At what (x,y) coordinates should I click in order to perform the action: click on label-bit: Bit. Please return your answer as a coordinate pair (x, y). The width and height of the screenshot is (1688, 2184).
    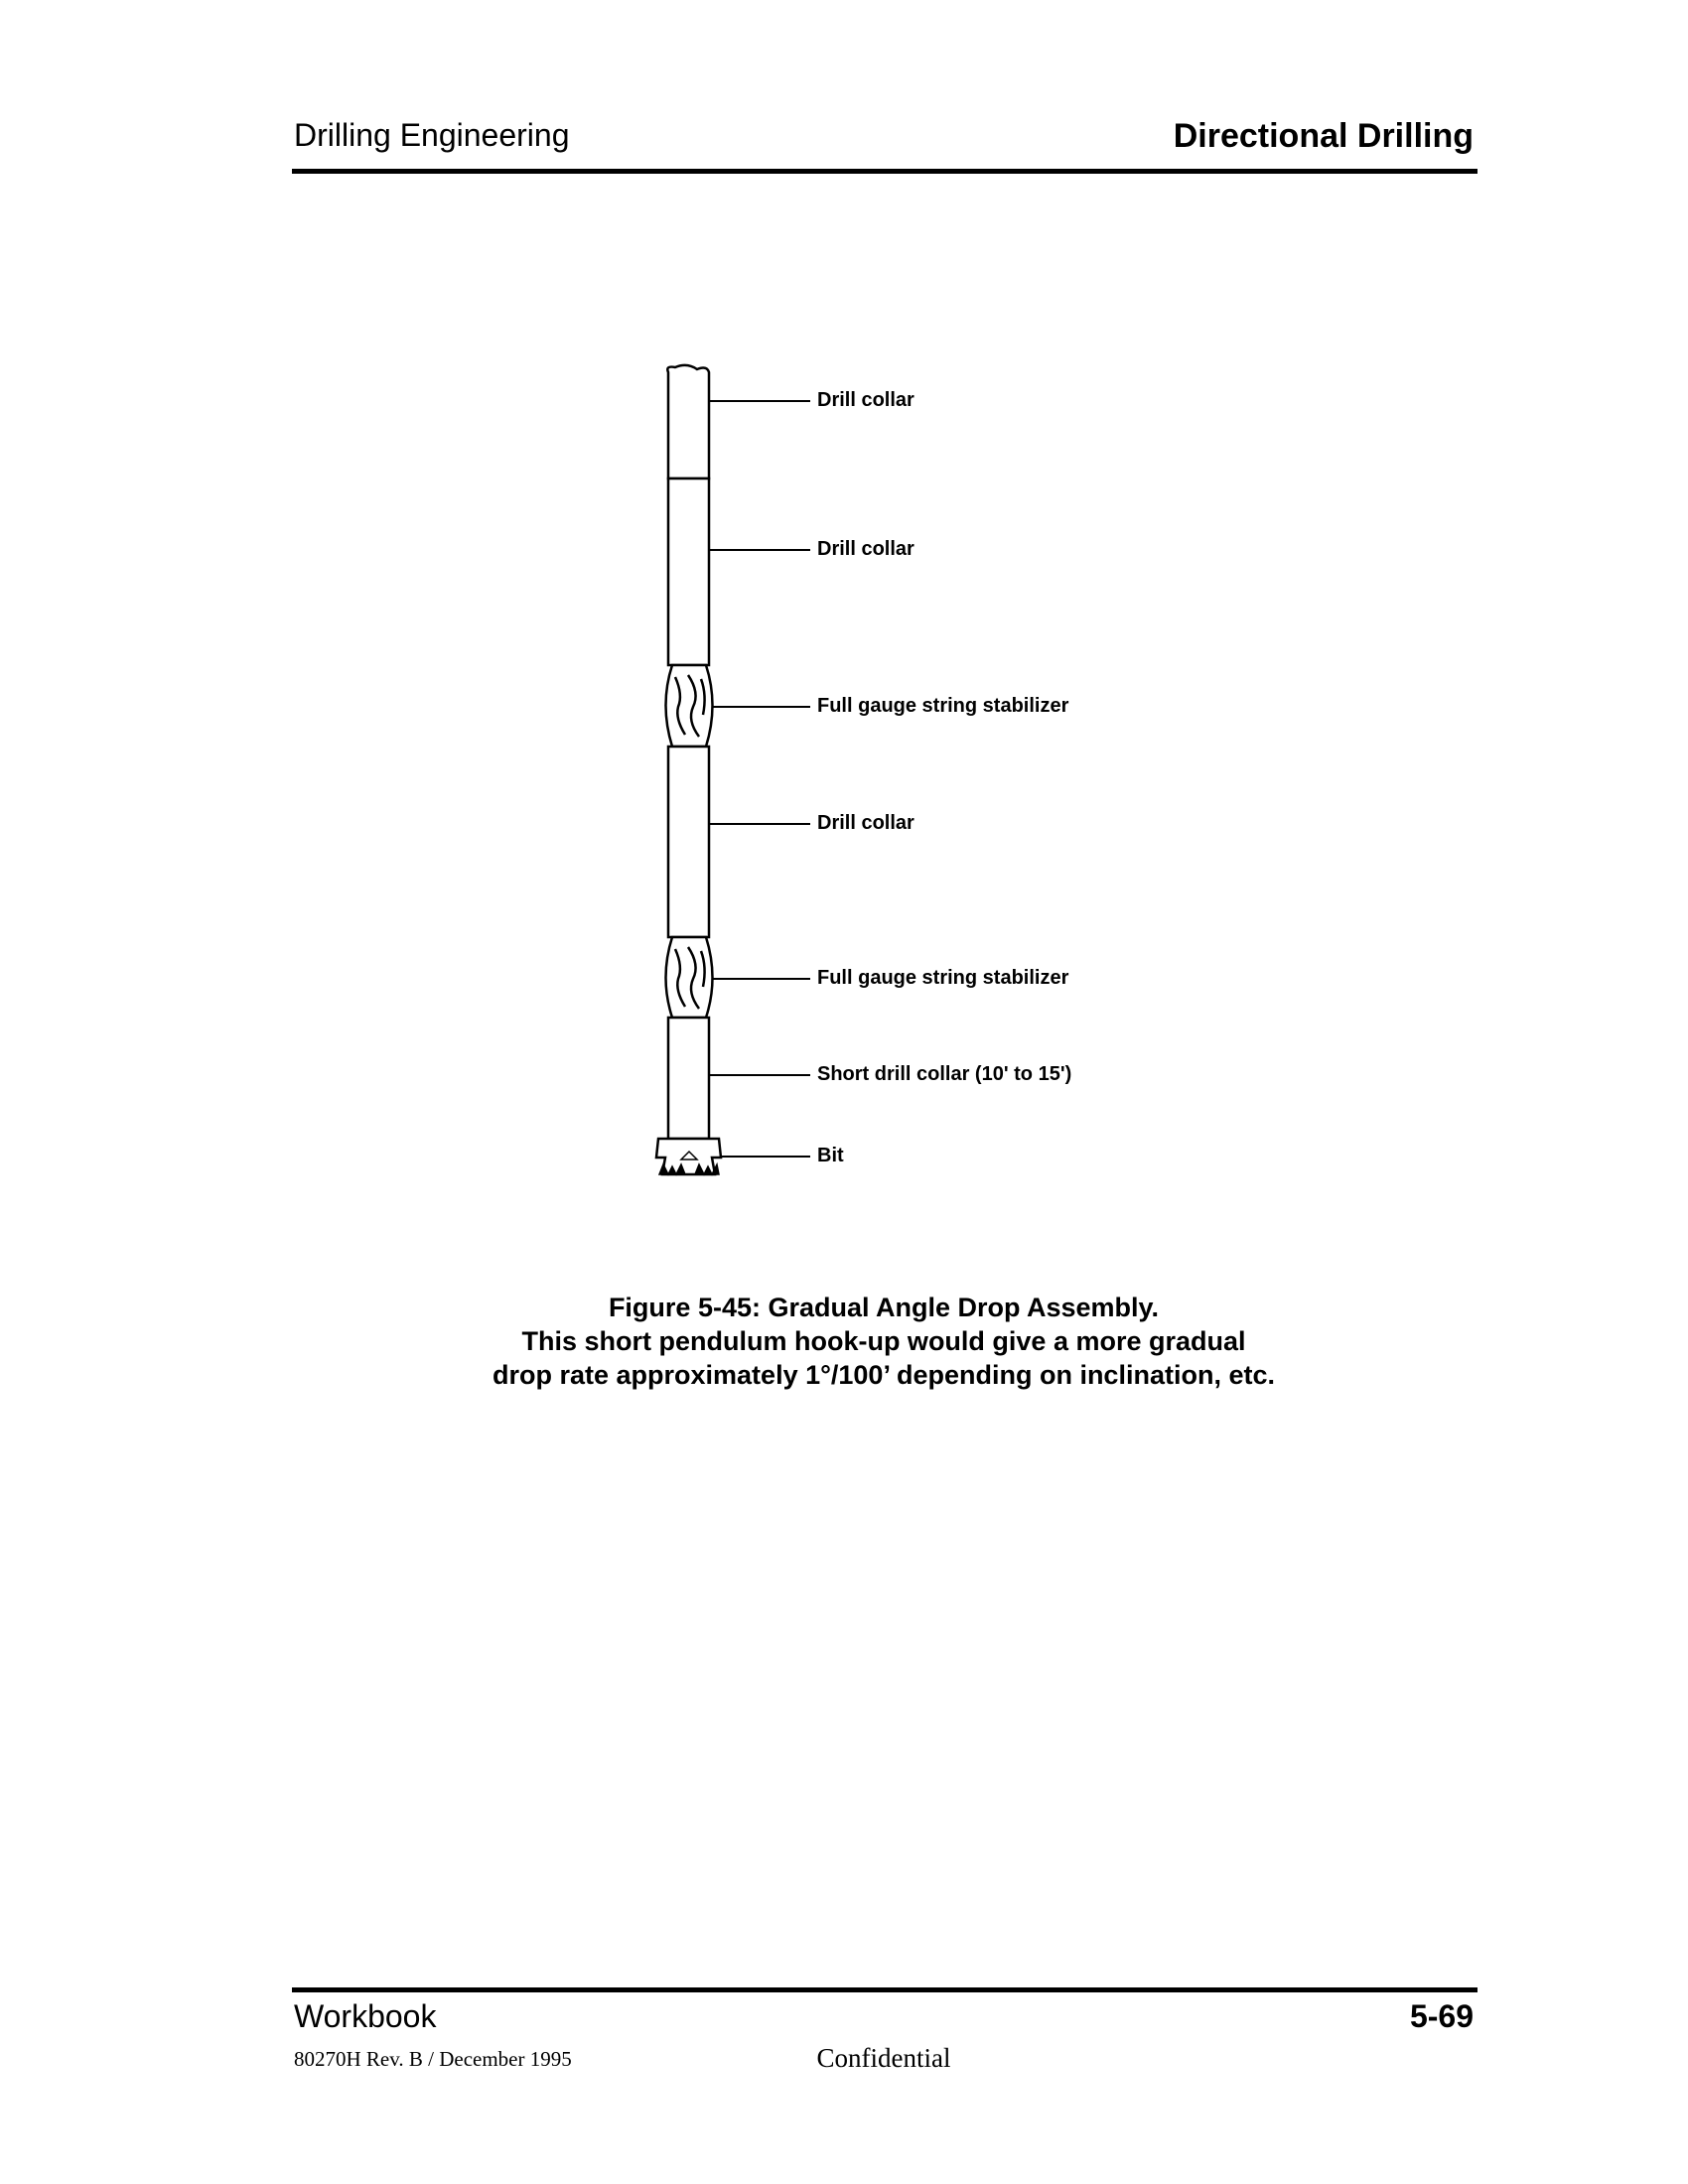
    Looking at the image, I should click on (830, 1155).